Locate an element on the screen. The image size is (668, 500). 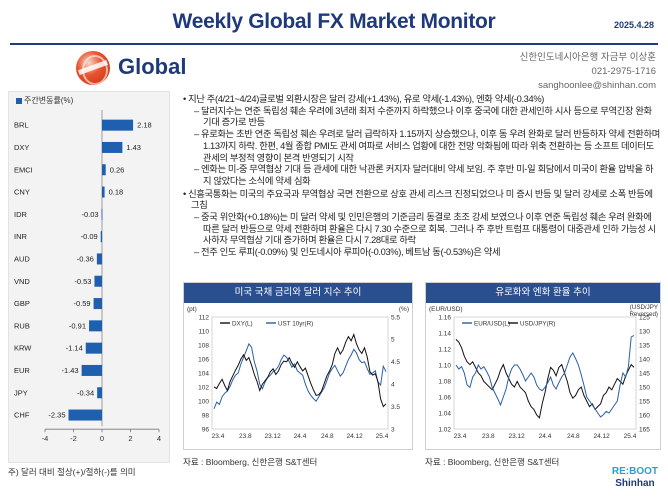
bar-x-tick-label: 4 is located at coordinates (159, 438).